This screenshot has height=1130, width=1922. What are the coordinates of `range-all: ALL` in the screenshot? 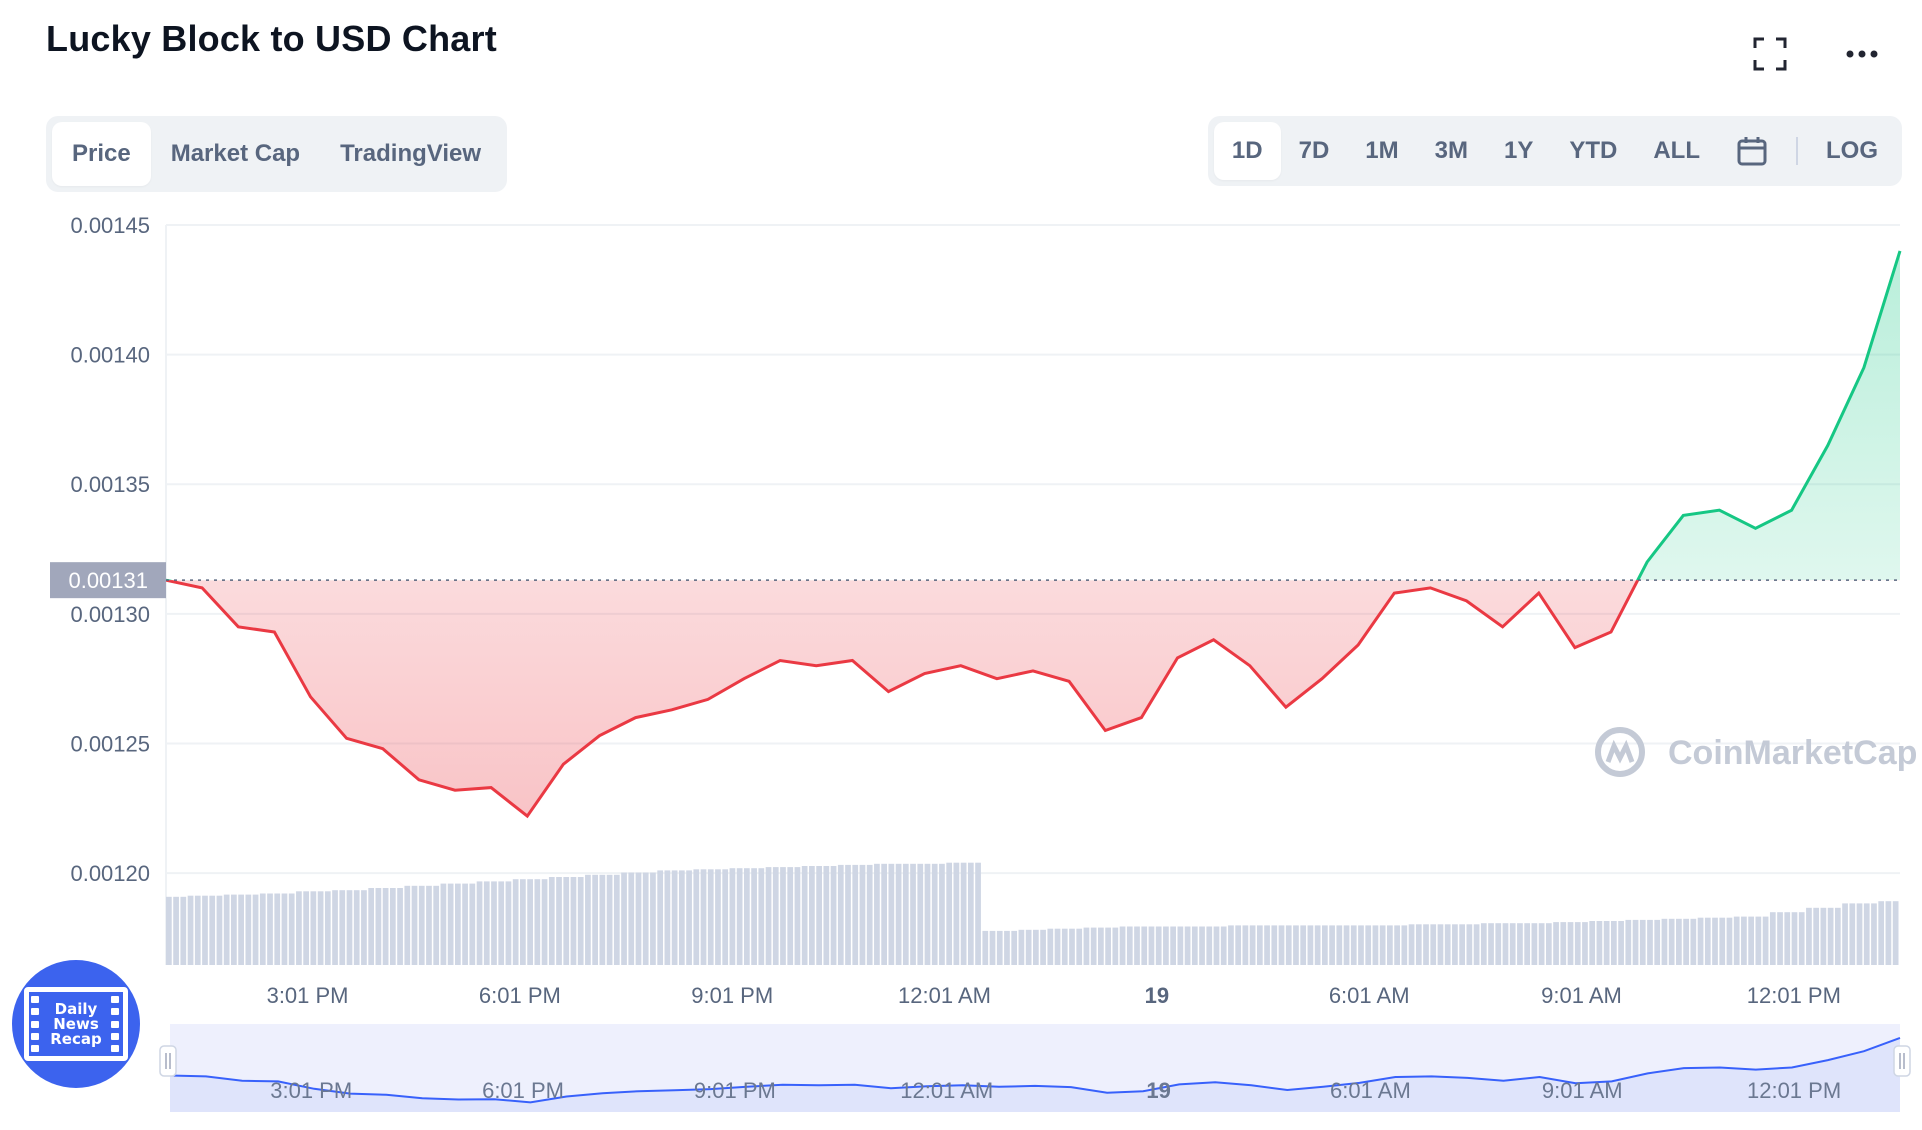 It's located at (1676, 150).